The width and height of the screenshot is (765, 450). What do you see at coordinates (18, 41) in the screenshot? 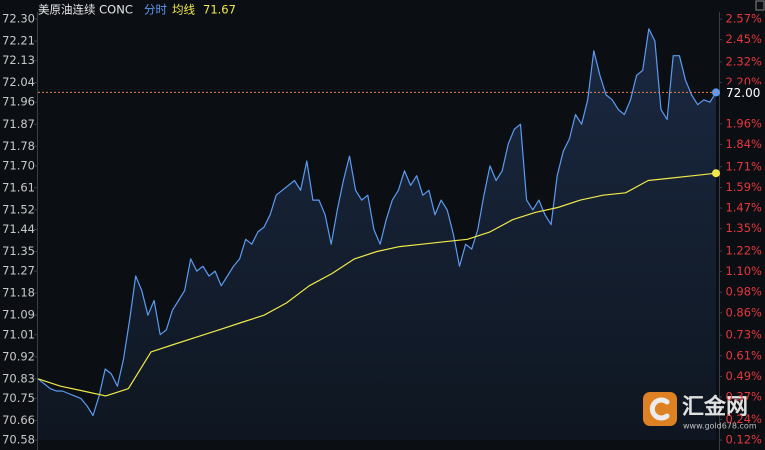
I see `y-tick-label: 72.21` at bounding box center [18, 41].